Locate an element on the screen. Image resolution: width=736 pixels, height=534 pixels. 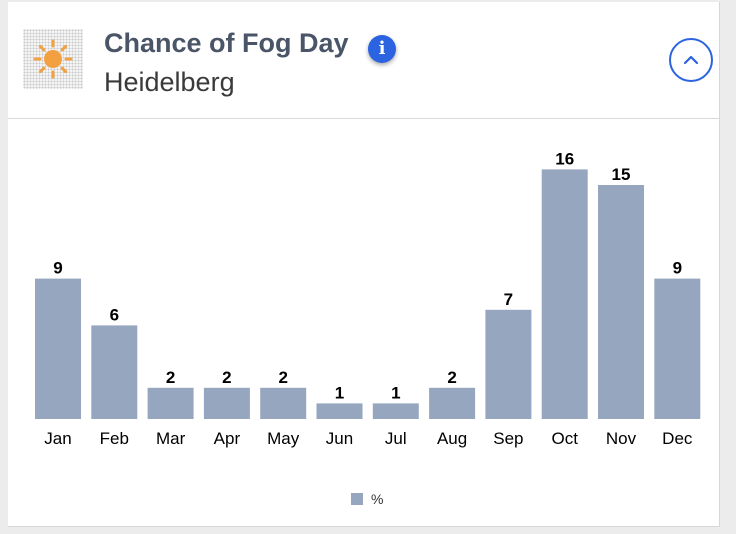
bar-jan is located at coordinates (58, 348).